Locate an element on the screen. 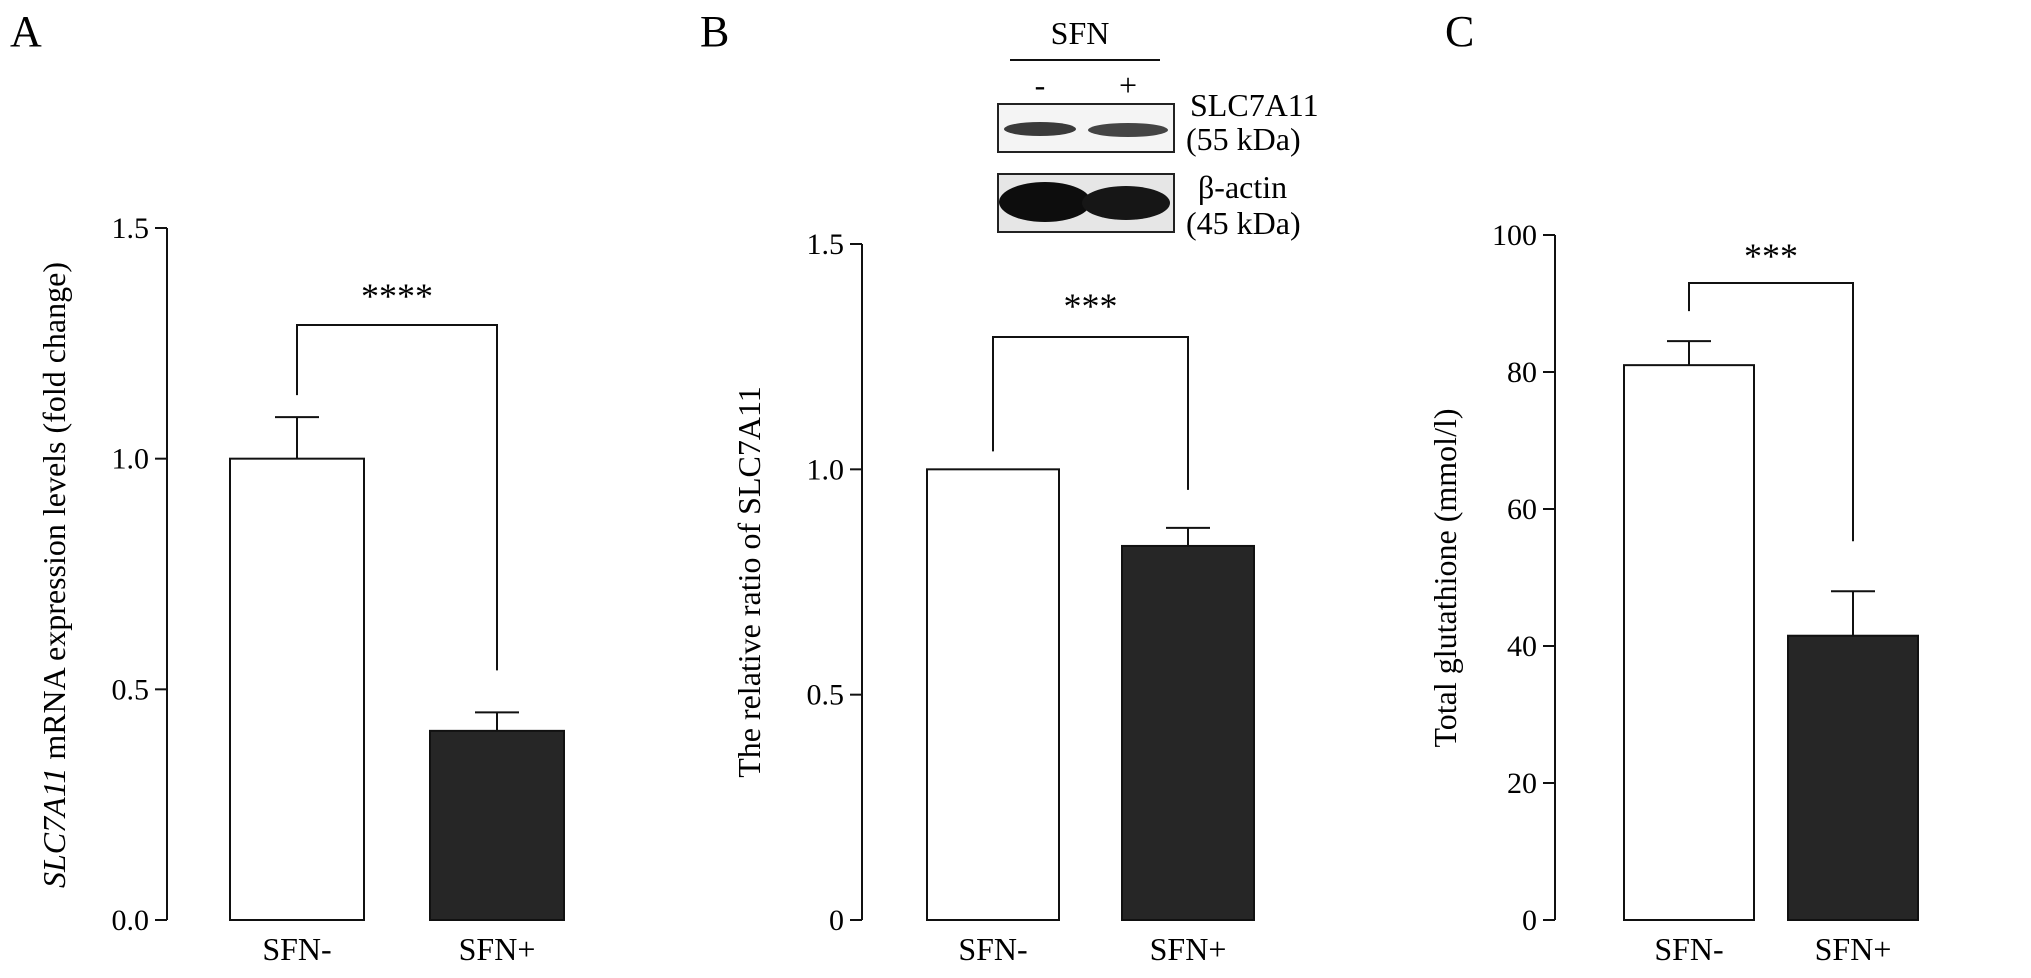 The image size is (2031, 978). panel-a-significance-label: **** is located at coordinates (397, 296).